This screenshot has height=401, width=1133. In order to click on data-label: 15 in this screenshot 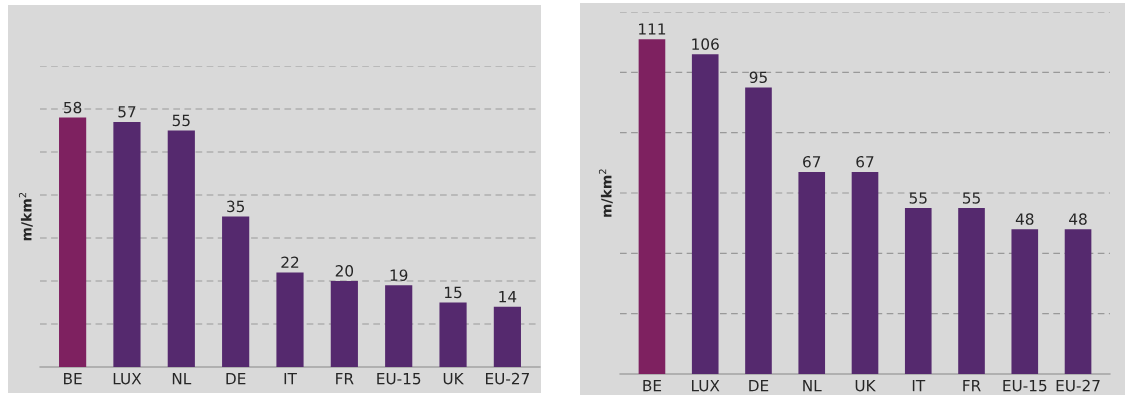, I will do `click(453, 292)`.